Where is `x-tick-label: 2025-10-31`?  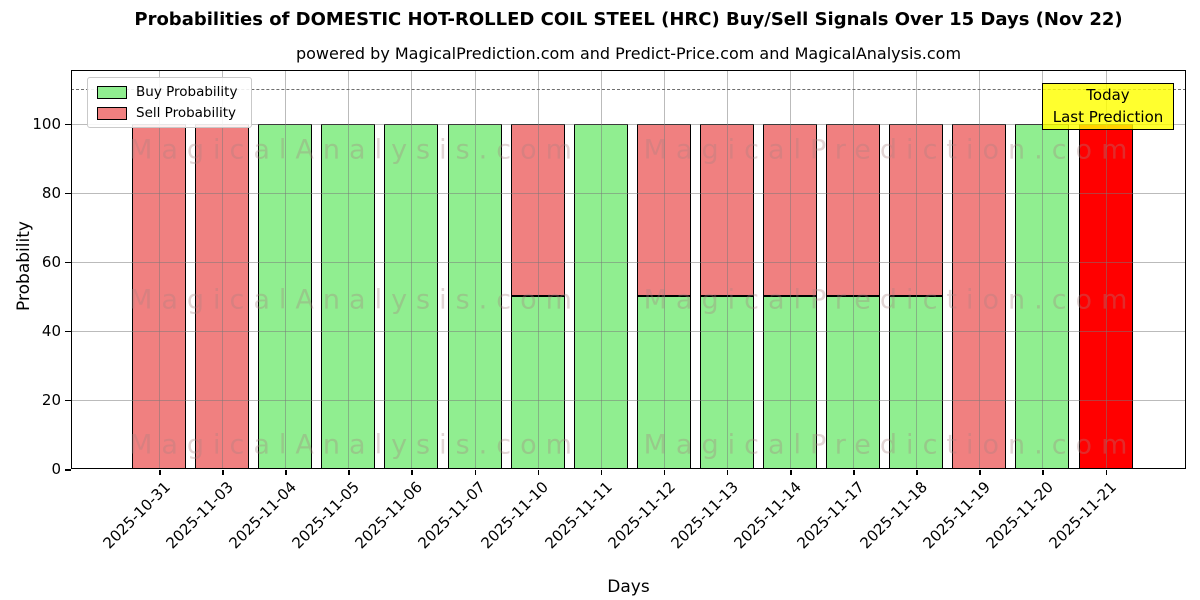
x-tick-label: 2025-10-31 is located at coordinates (136, 515).